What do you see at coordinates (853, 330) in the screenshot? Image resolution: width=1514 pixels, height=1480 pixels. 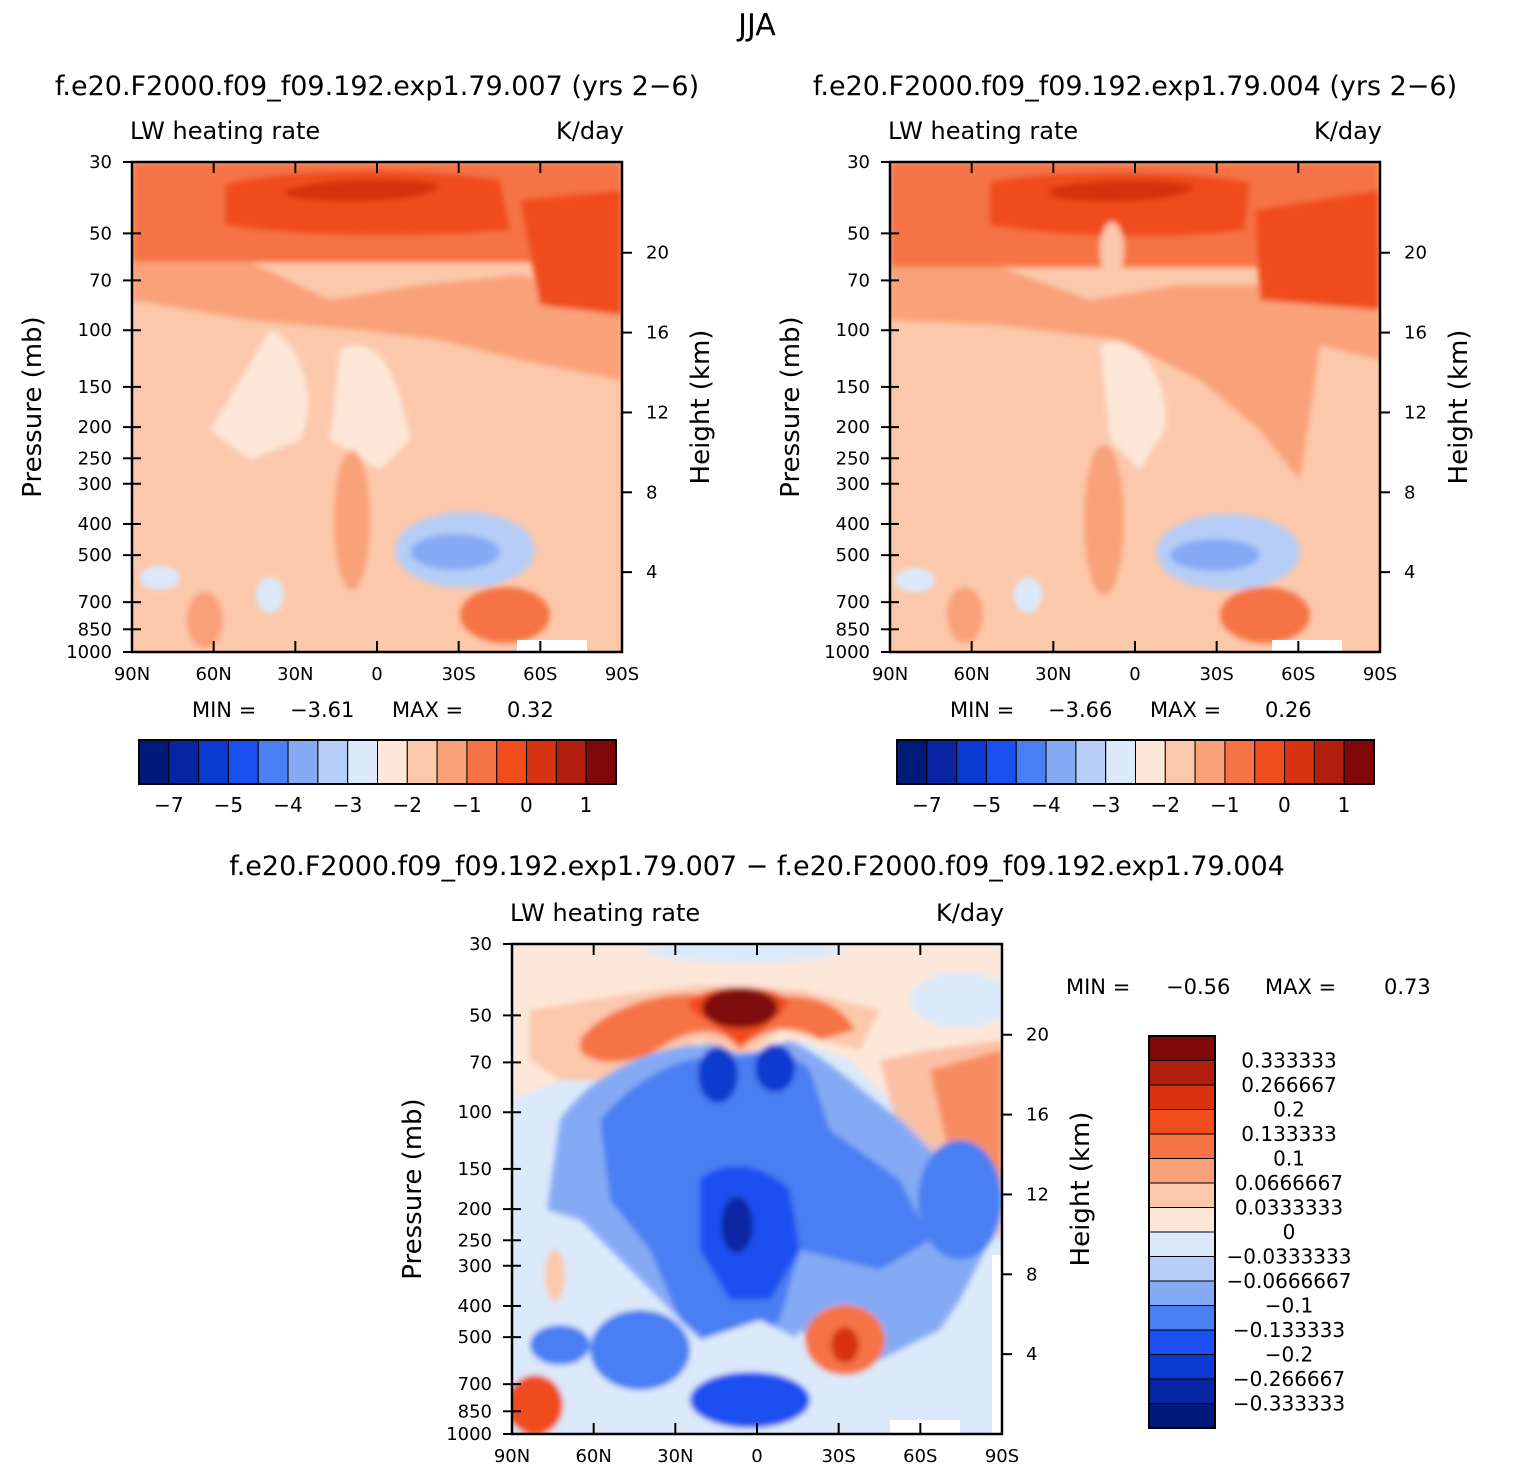 I see `pressure-tick-label: 100` at bounding box center [853, 330].